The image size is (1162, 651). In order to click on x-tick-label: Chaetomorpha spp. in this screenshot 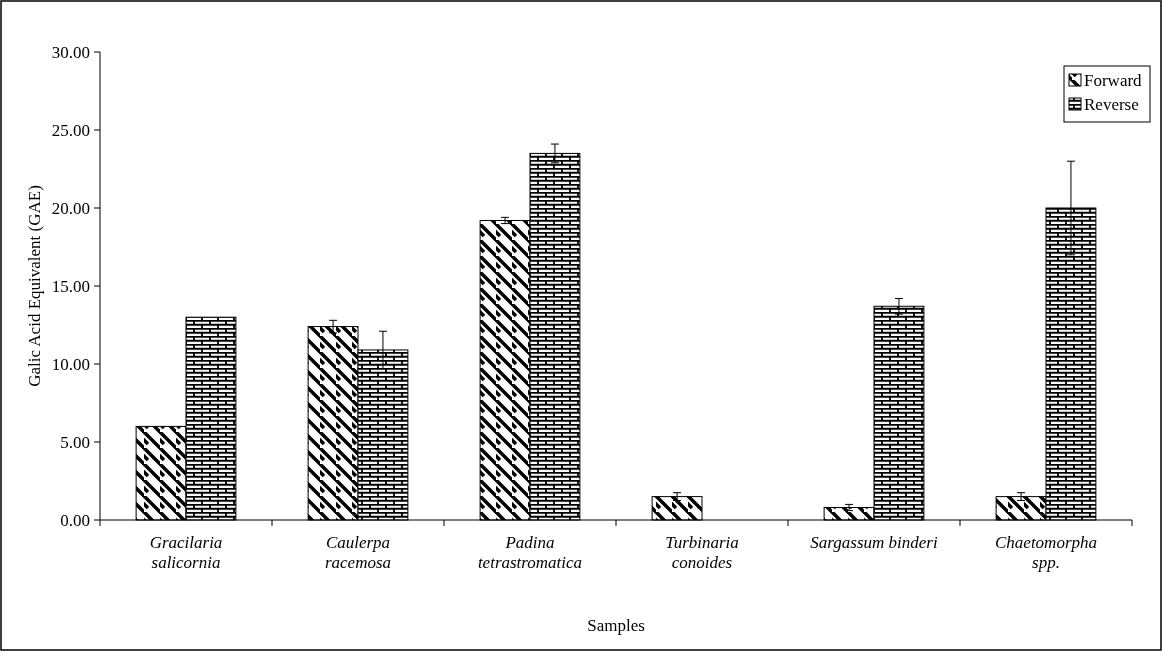, I will do `click(1046, 552)`.